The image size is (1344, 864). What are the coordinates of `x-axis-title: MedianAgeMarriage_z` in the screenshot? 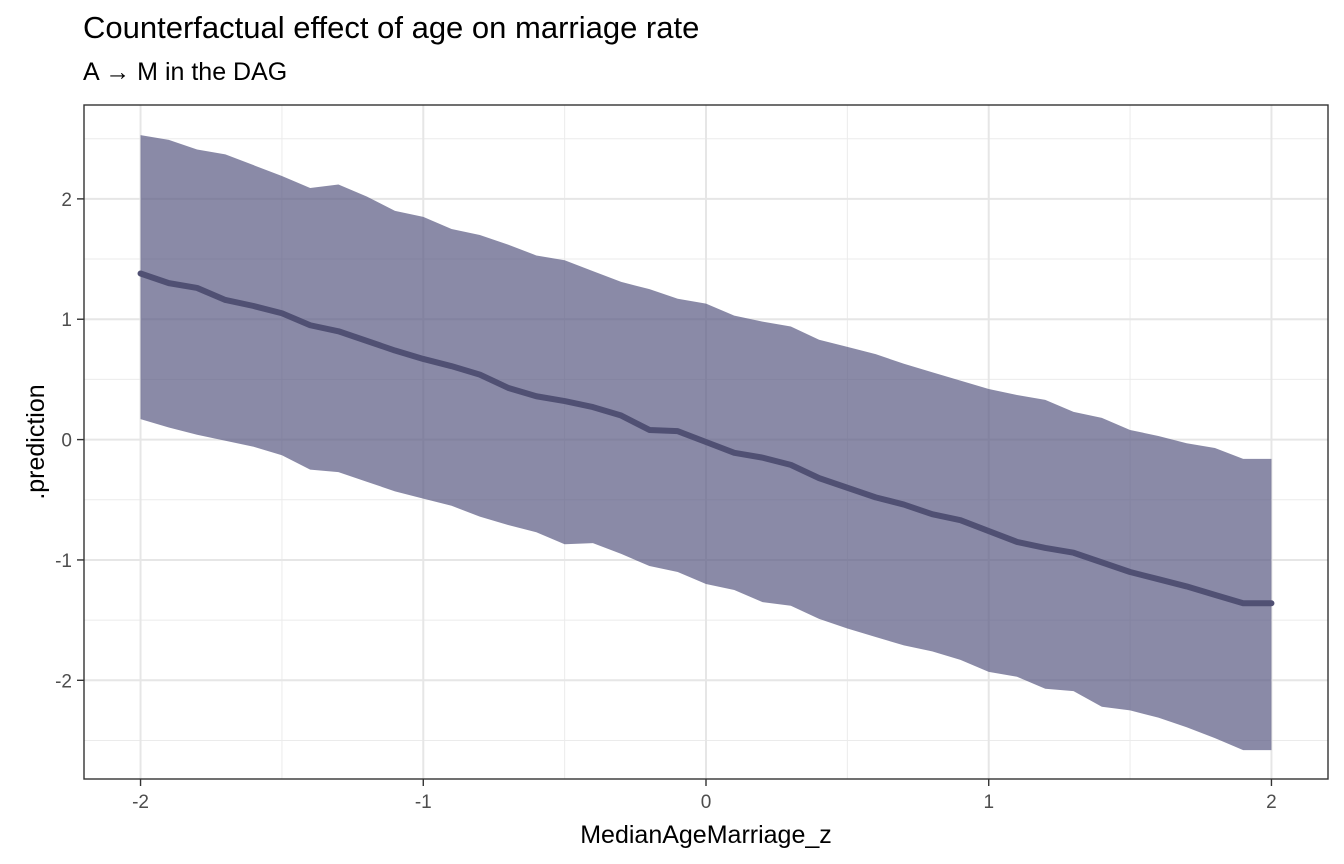 It's located at (706, 835).